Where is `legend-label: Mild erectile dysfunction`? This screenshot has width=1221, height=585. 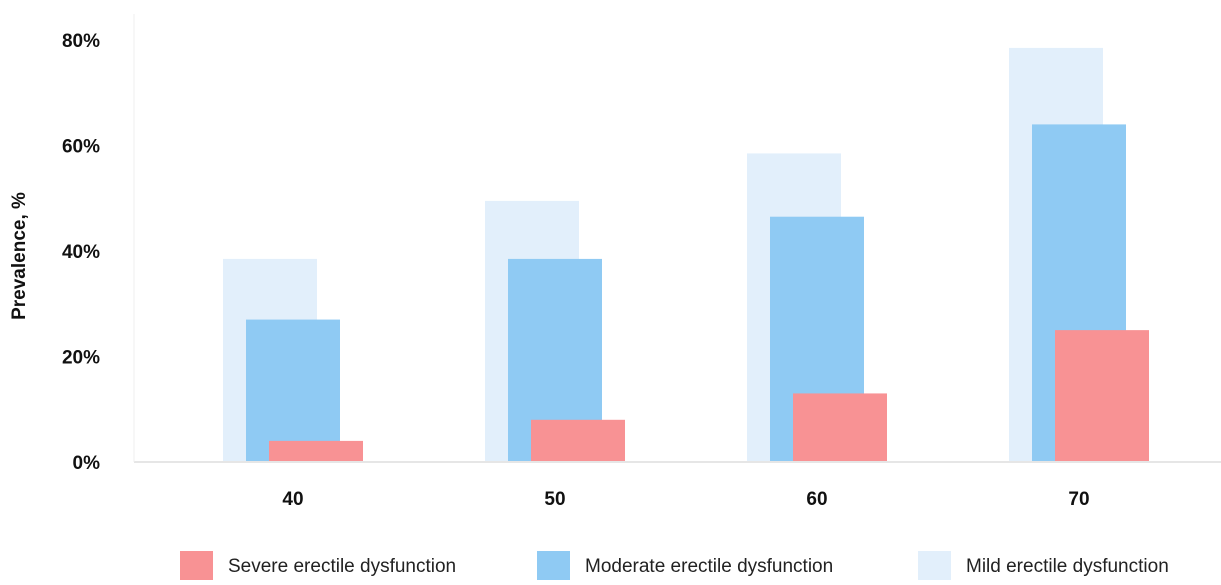
legend-label: Mild erectile dysfunction is located at coordinates (1067, 566).